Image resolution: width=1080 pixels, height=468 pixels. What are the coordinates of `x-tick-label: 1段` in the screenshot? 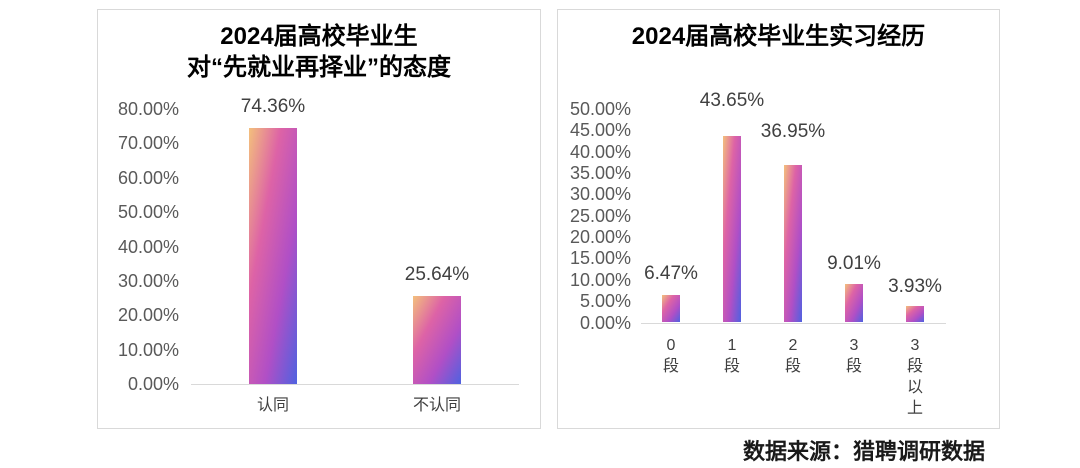 It's located at (731, 356).